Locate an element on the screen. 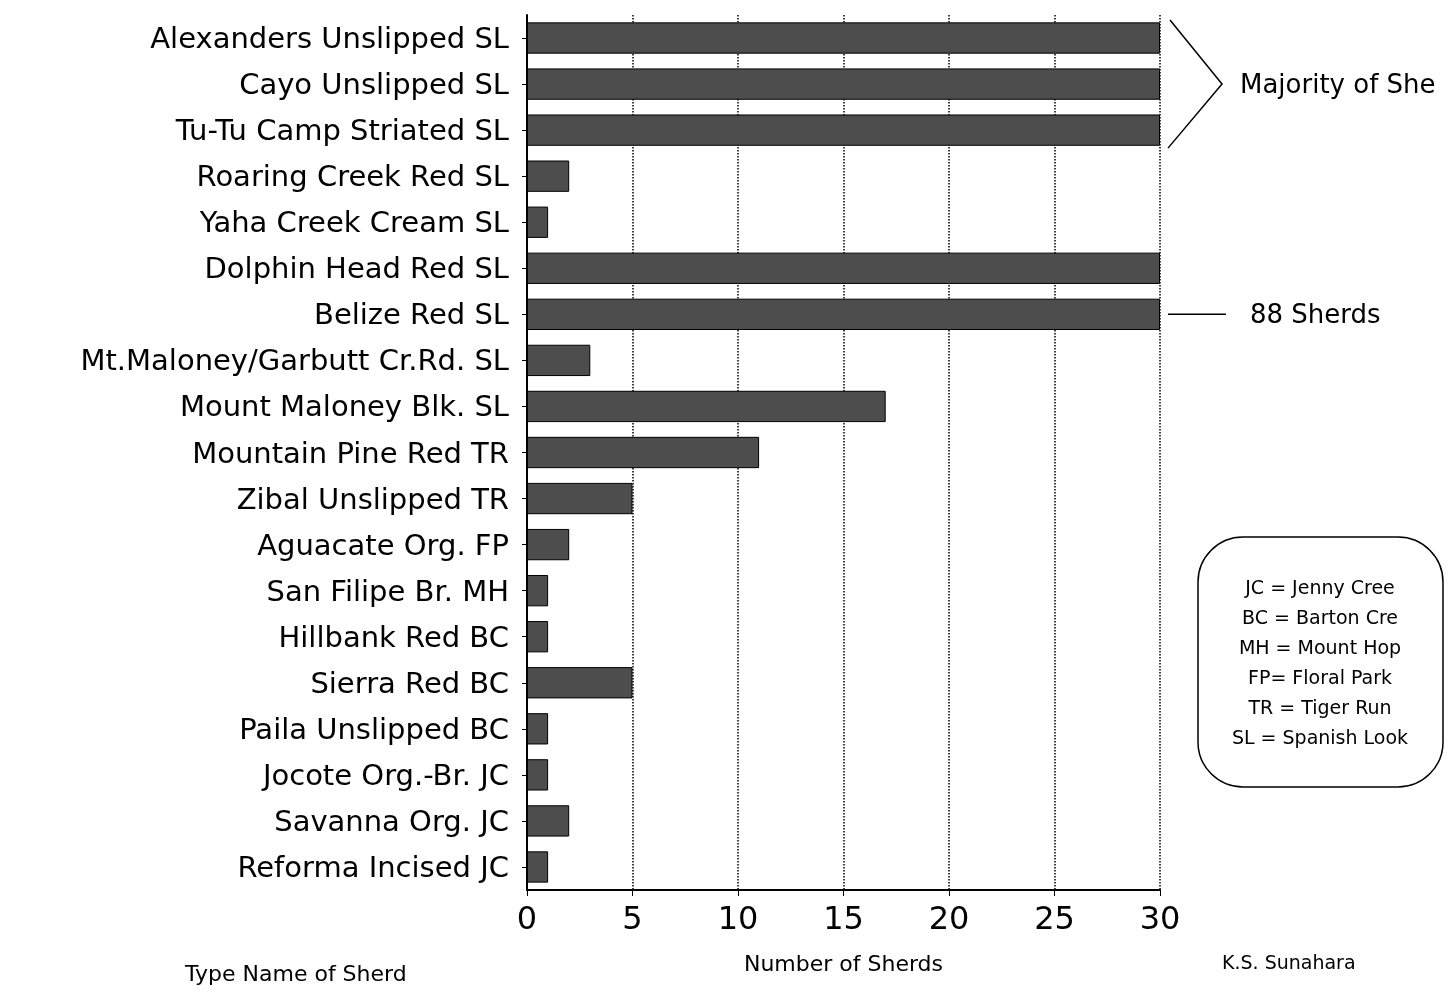 The height and width of the screenshot is (993, 1451). y-axis-title: Type Name of Sherd is located at coordinates (295, 973).